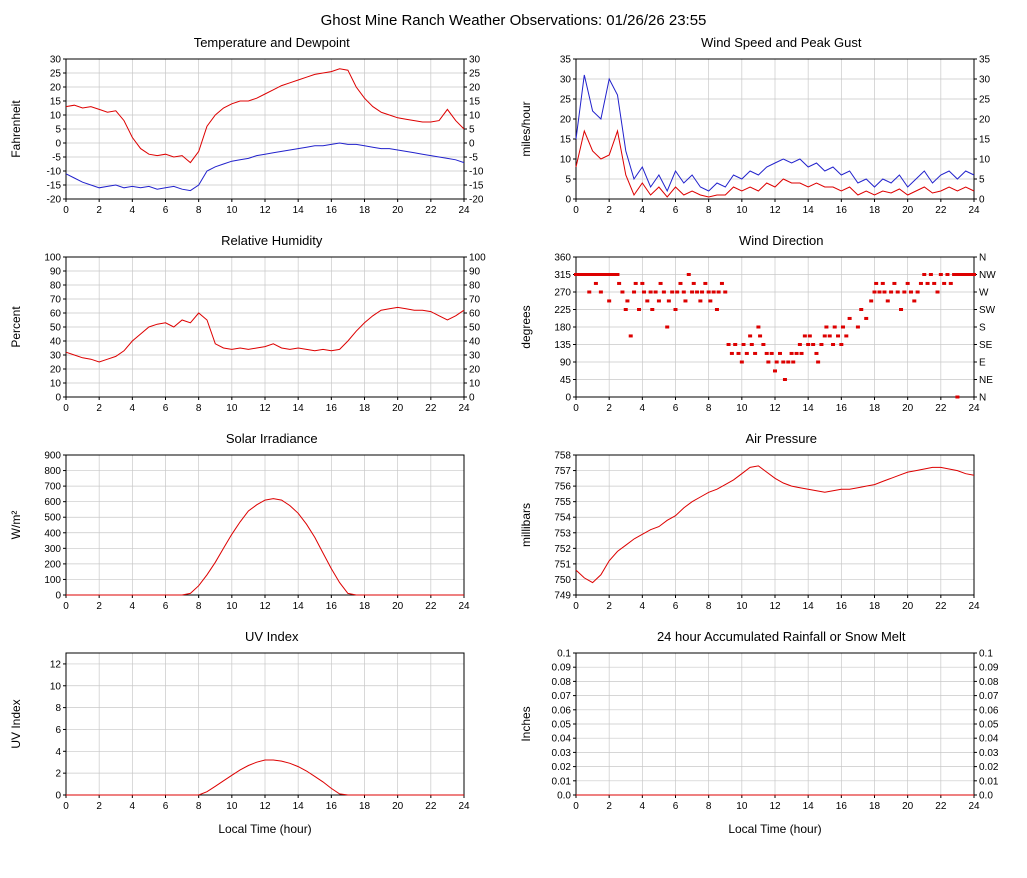  What do you see at coordinates (264, 829) in the screenshot?
I see `svg-text: Local Time (hour)` at bounding box center [264, 829].